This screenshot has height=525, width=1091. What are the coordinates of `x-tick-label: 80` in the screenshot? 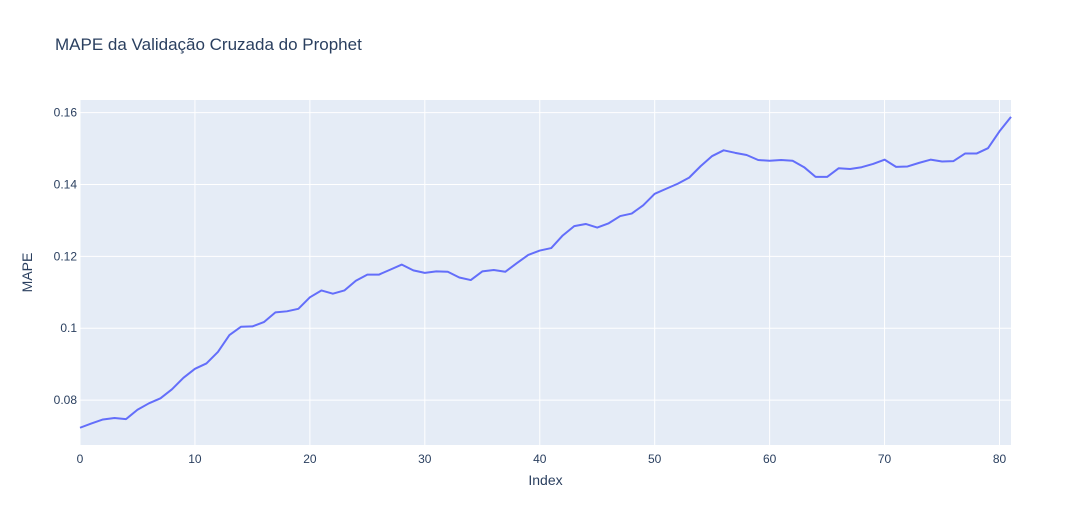 It's located at (1000, 459).